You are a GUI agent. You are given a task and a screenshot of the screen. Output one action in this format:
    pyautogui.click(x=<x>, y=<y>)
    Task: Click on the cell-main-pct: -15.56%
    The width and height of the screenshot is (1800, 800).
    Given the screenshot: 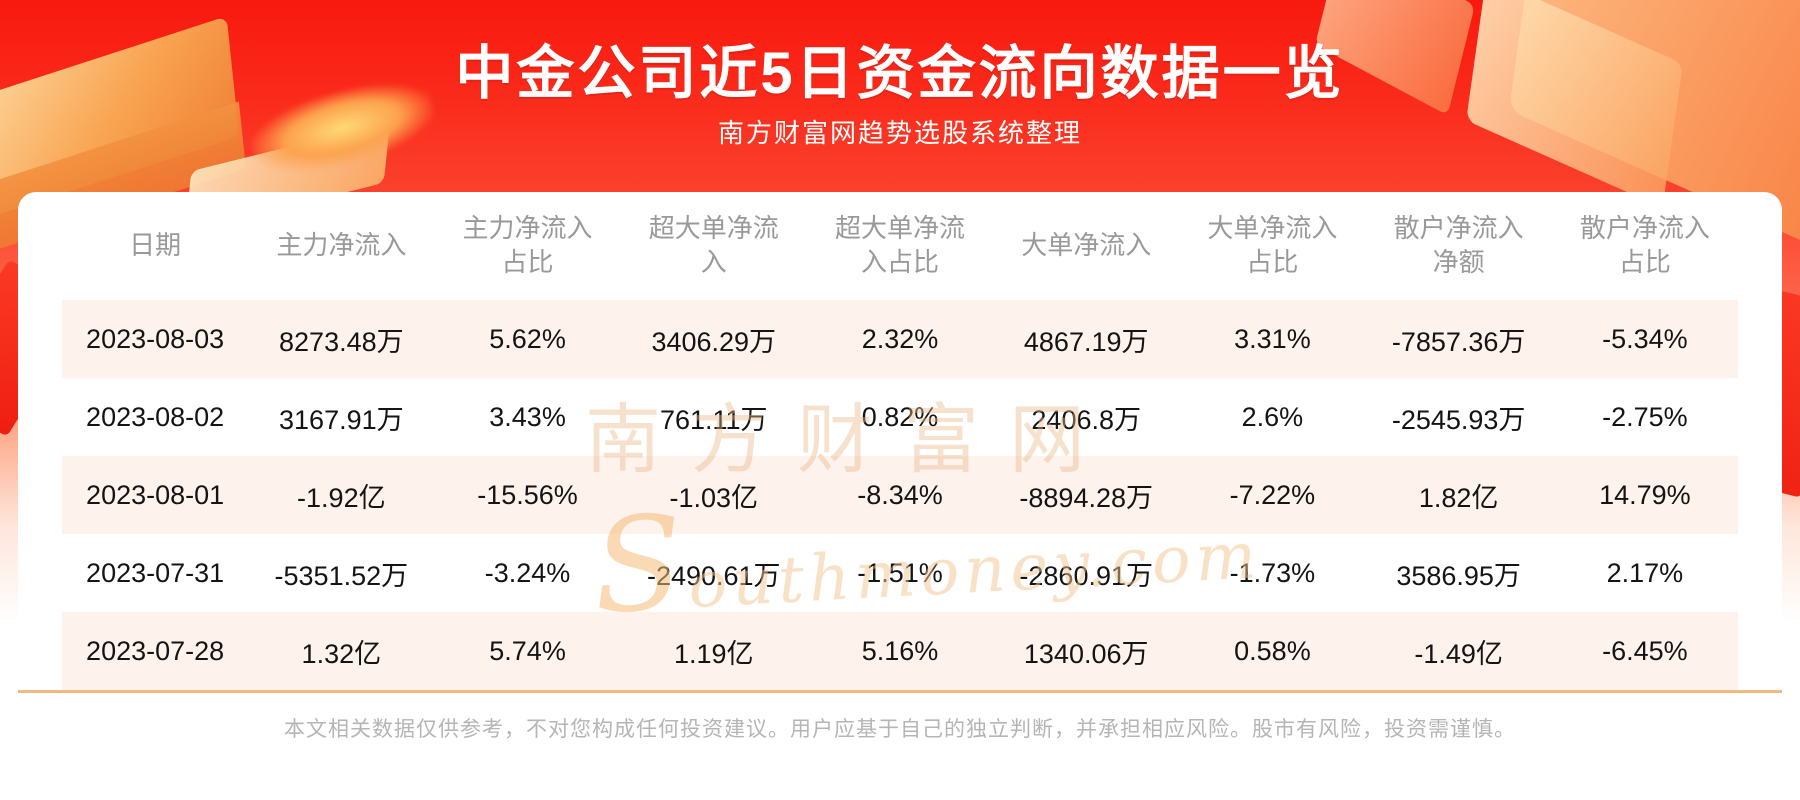 What is the action you would take?
    pyautogui.click(x=527, y=494)
    